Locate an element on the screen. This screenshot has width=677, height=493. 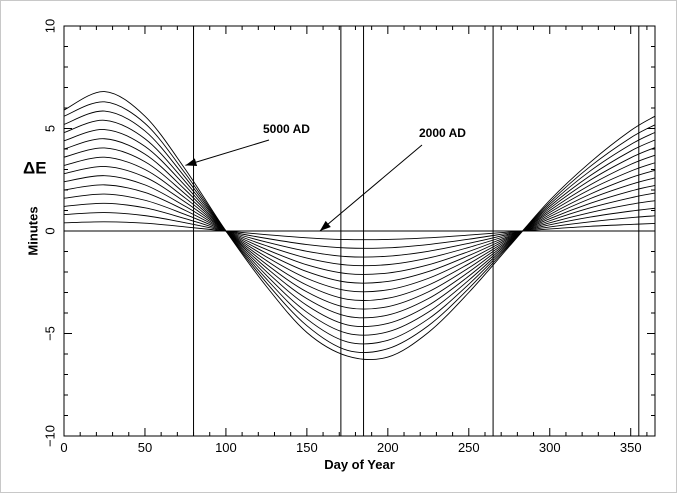
x-tick-label: 100 is located at coordinates (226, 447).